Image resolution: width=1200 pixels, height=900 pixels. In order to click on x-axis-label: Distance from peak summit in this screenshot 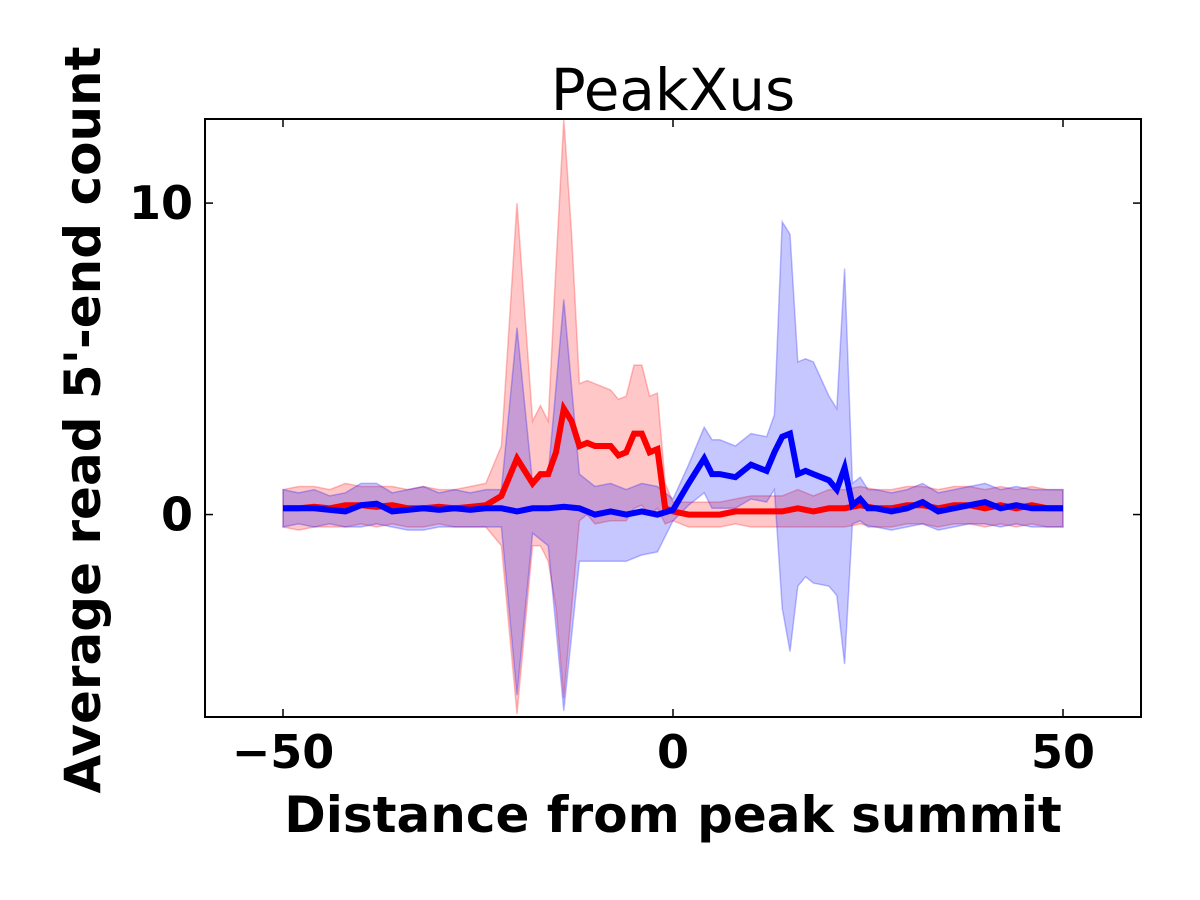, I will do `click(673, 815)`.